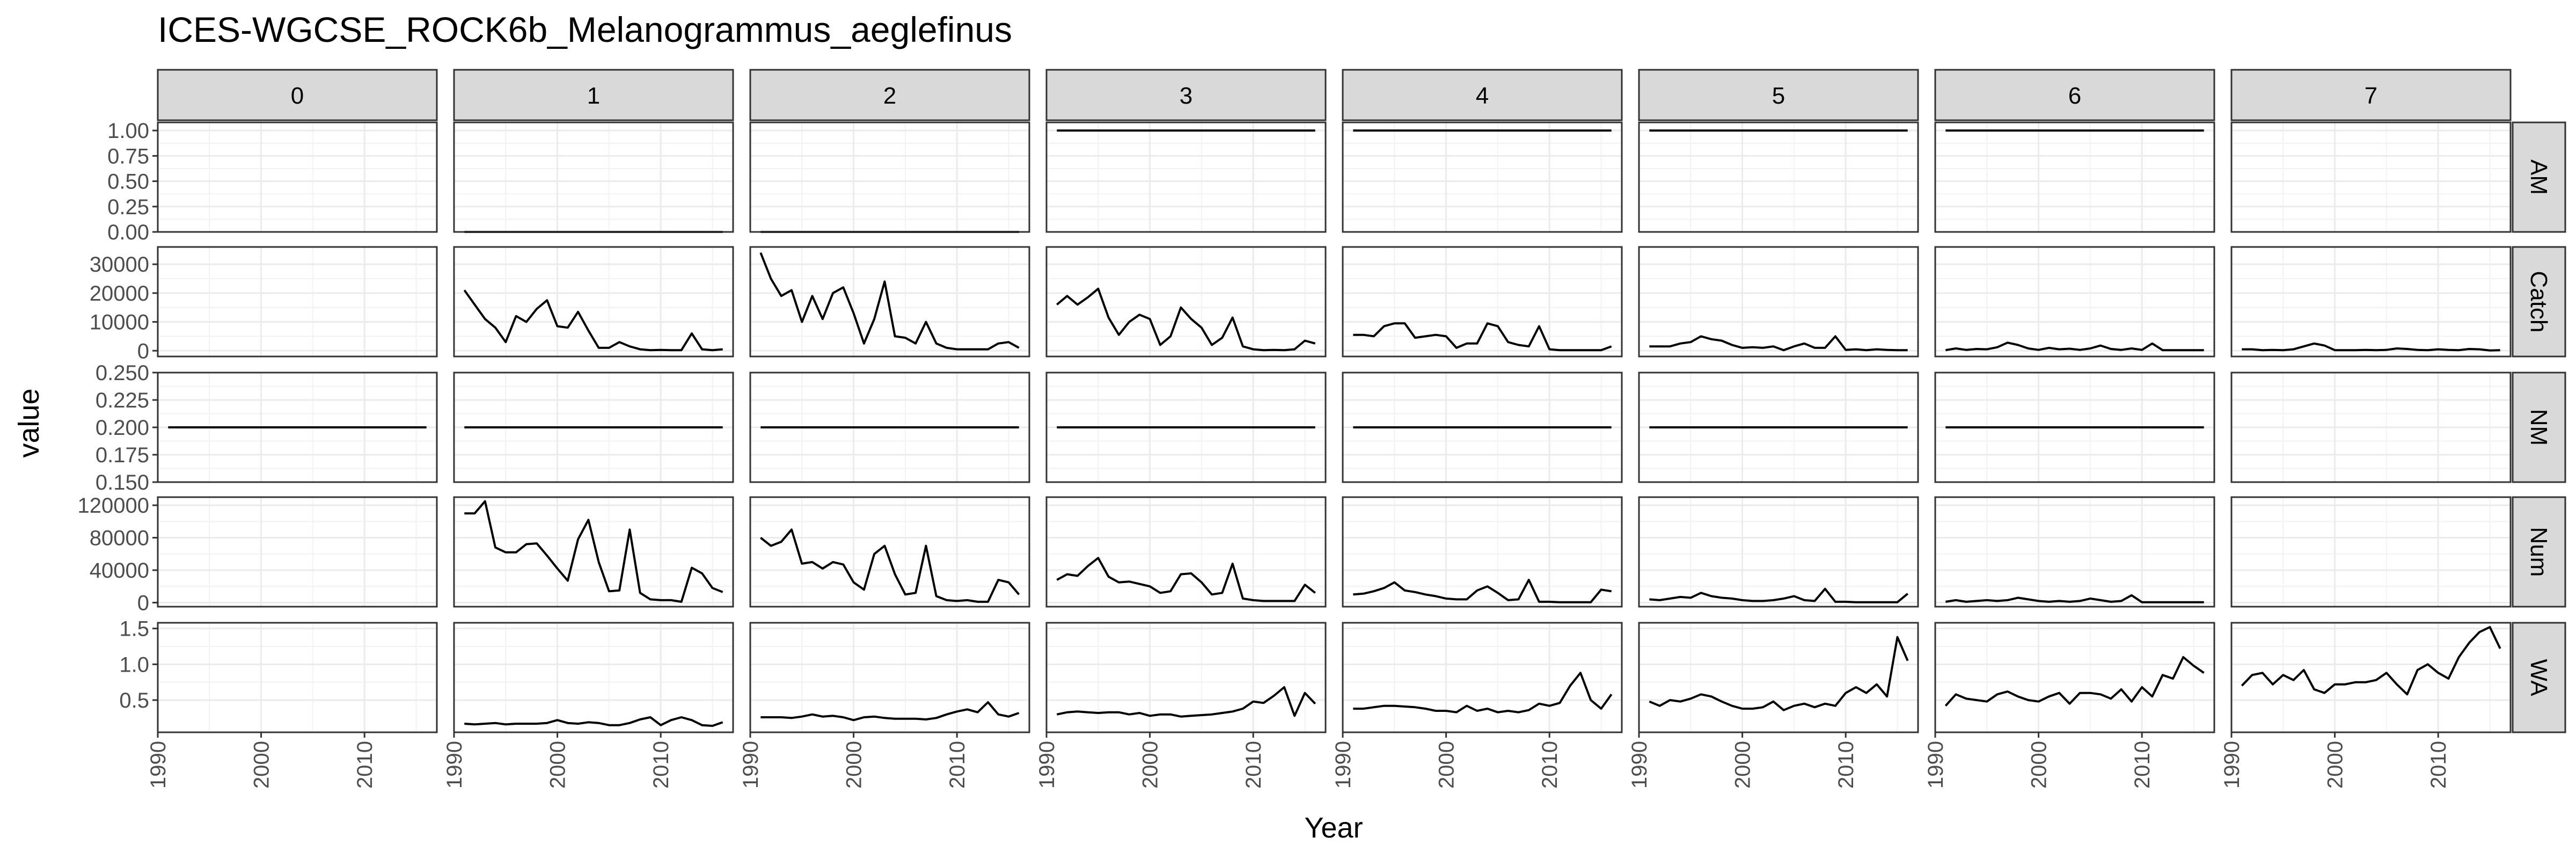  I want to click on y-tick-label: 0.25, so click(128, 207).